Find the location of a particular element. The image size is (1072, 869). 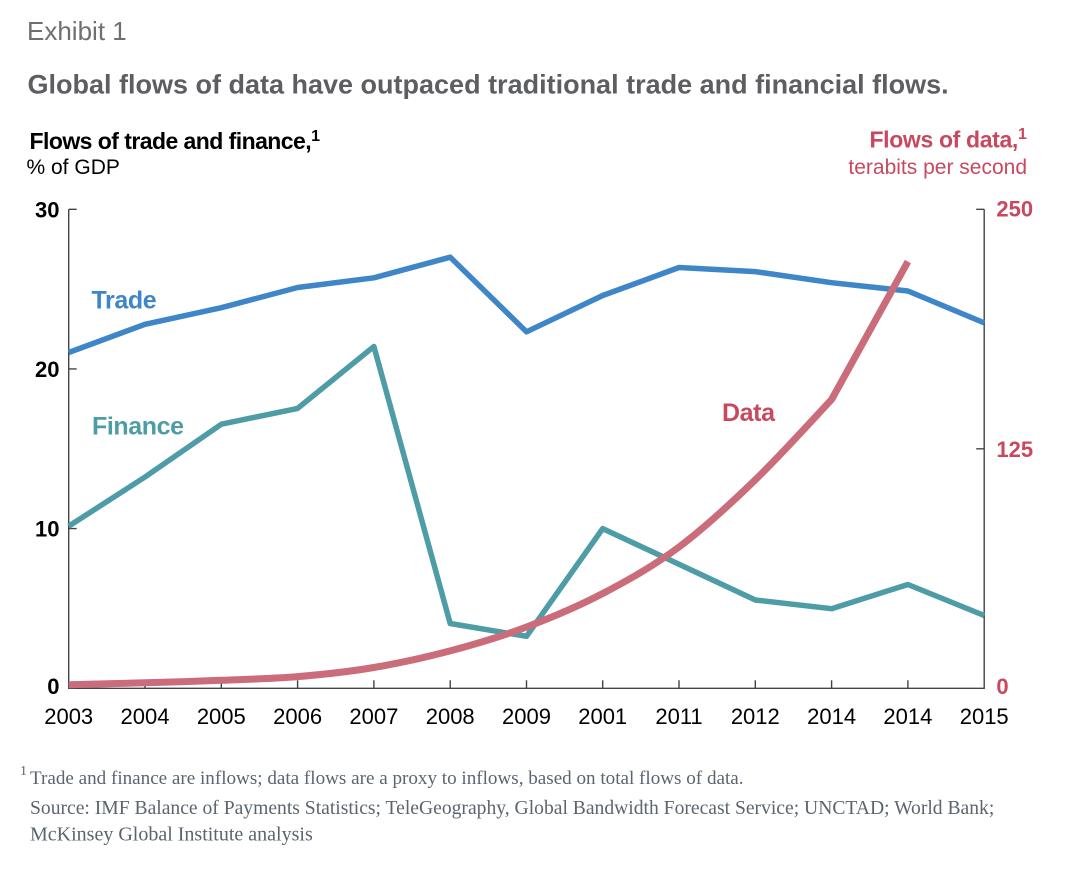

svg-text: 2004 is located at coordinates (145, 716).